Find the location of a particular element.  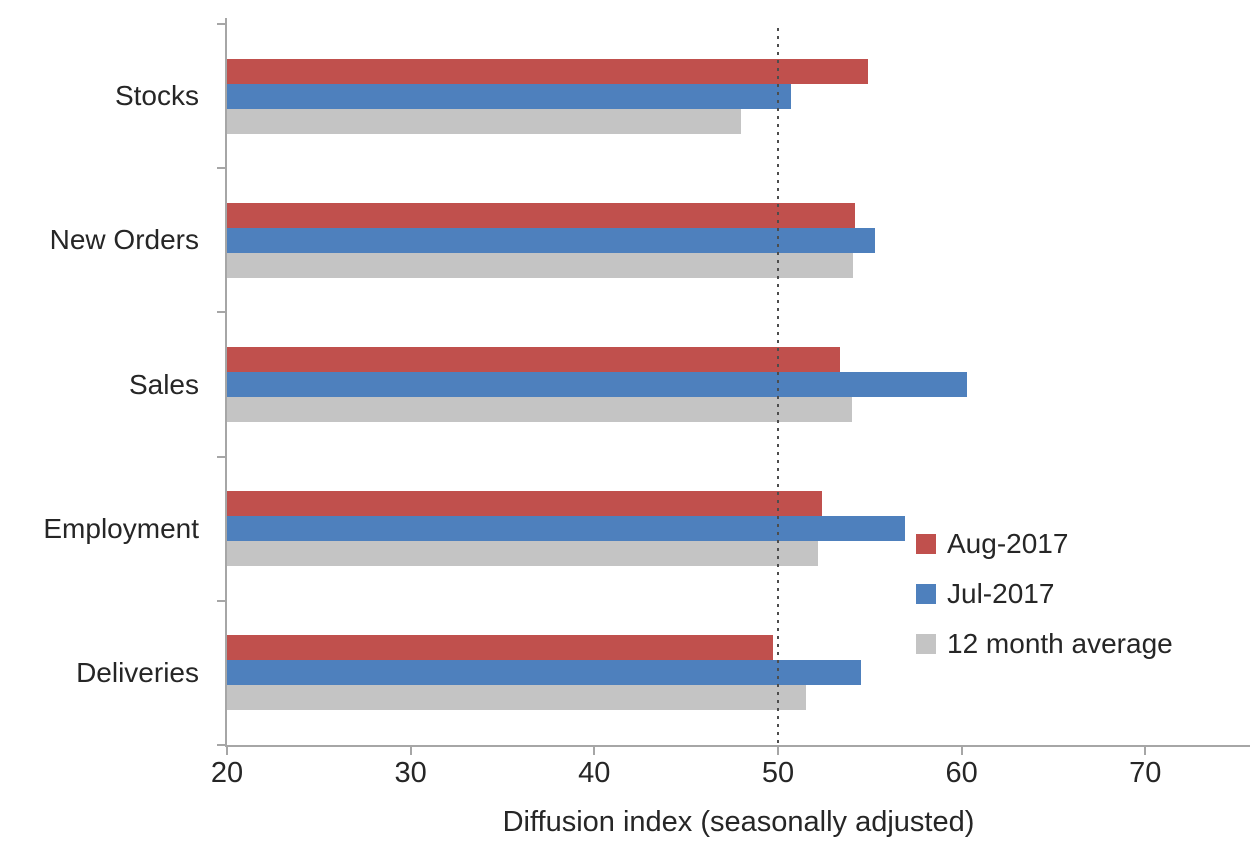

bar-aug-2017-deliveries is located at coordinates (500, 648).